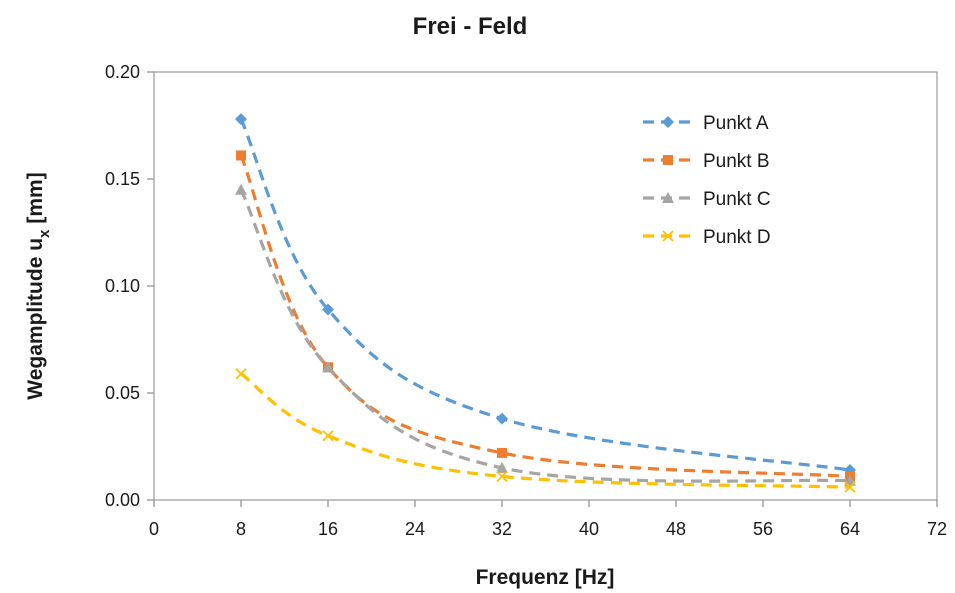  Describe the element at coordinates (737, 199) in the screenshot. I see `legend-label: Punkt C` at that location.